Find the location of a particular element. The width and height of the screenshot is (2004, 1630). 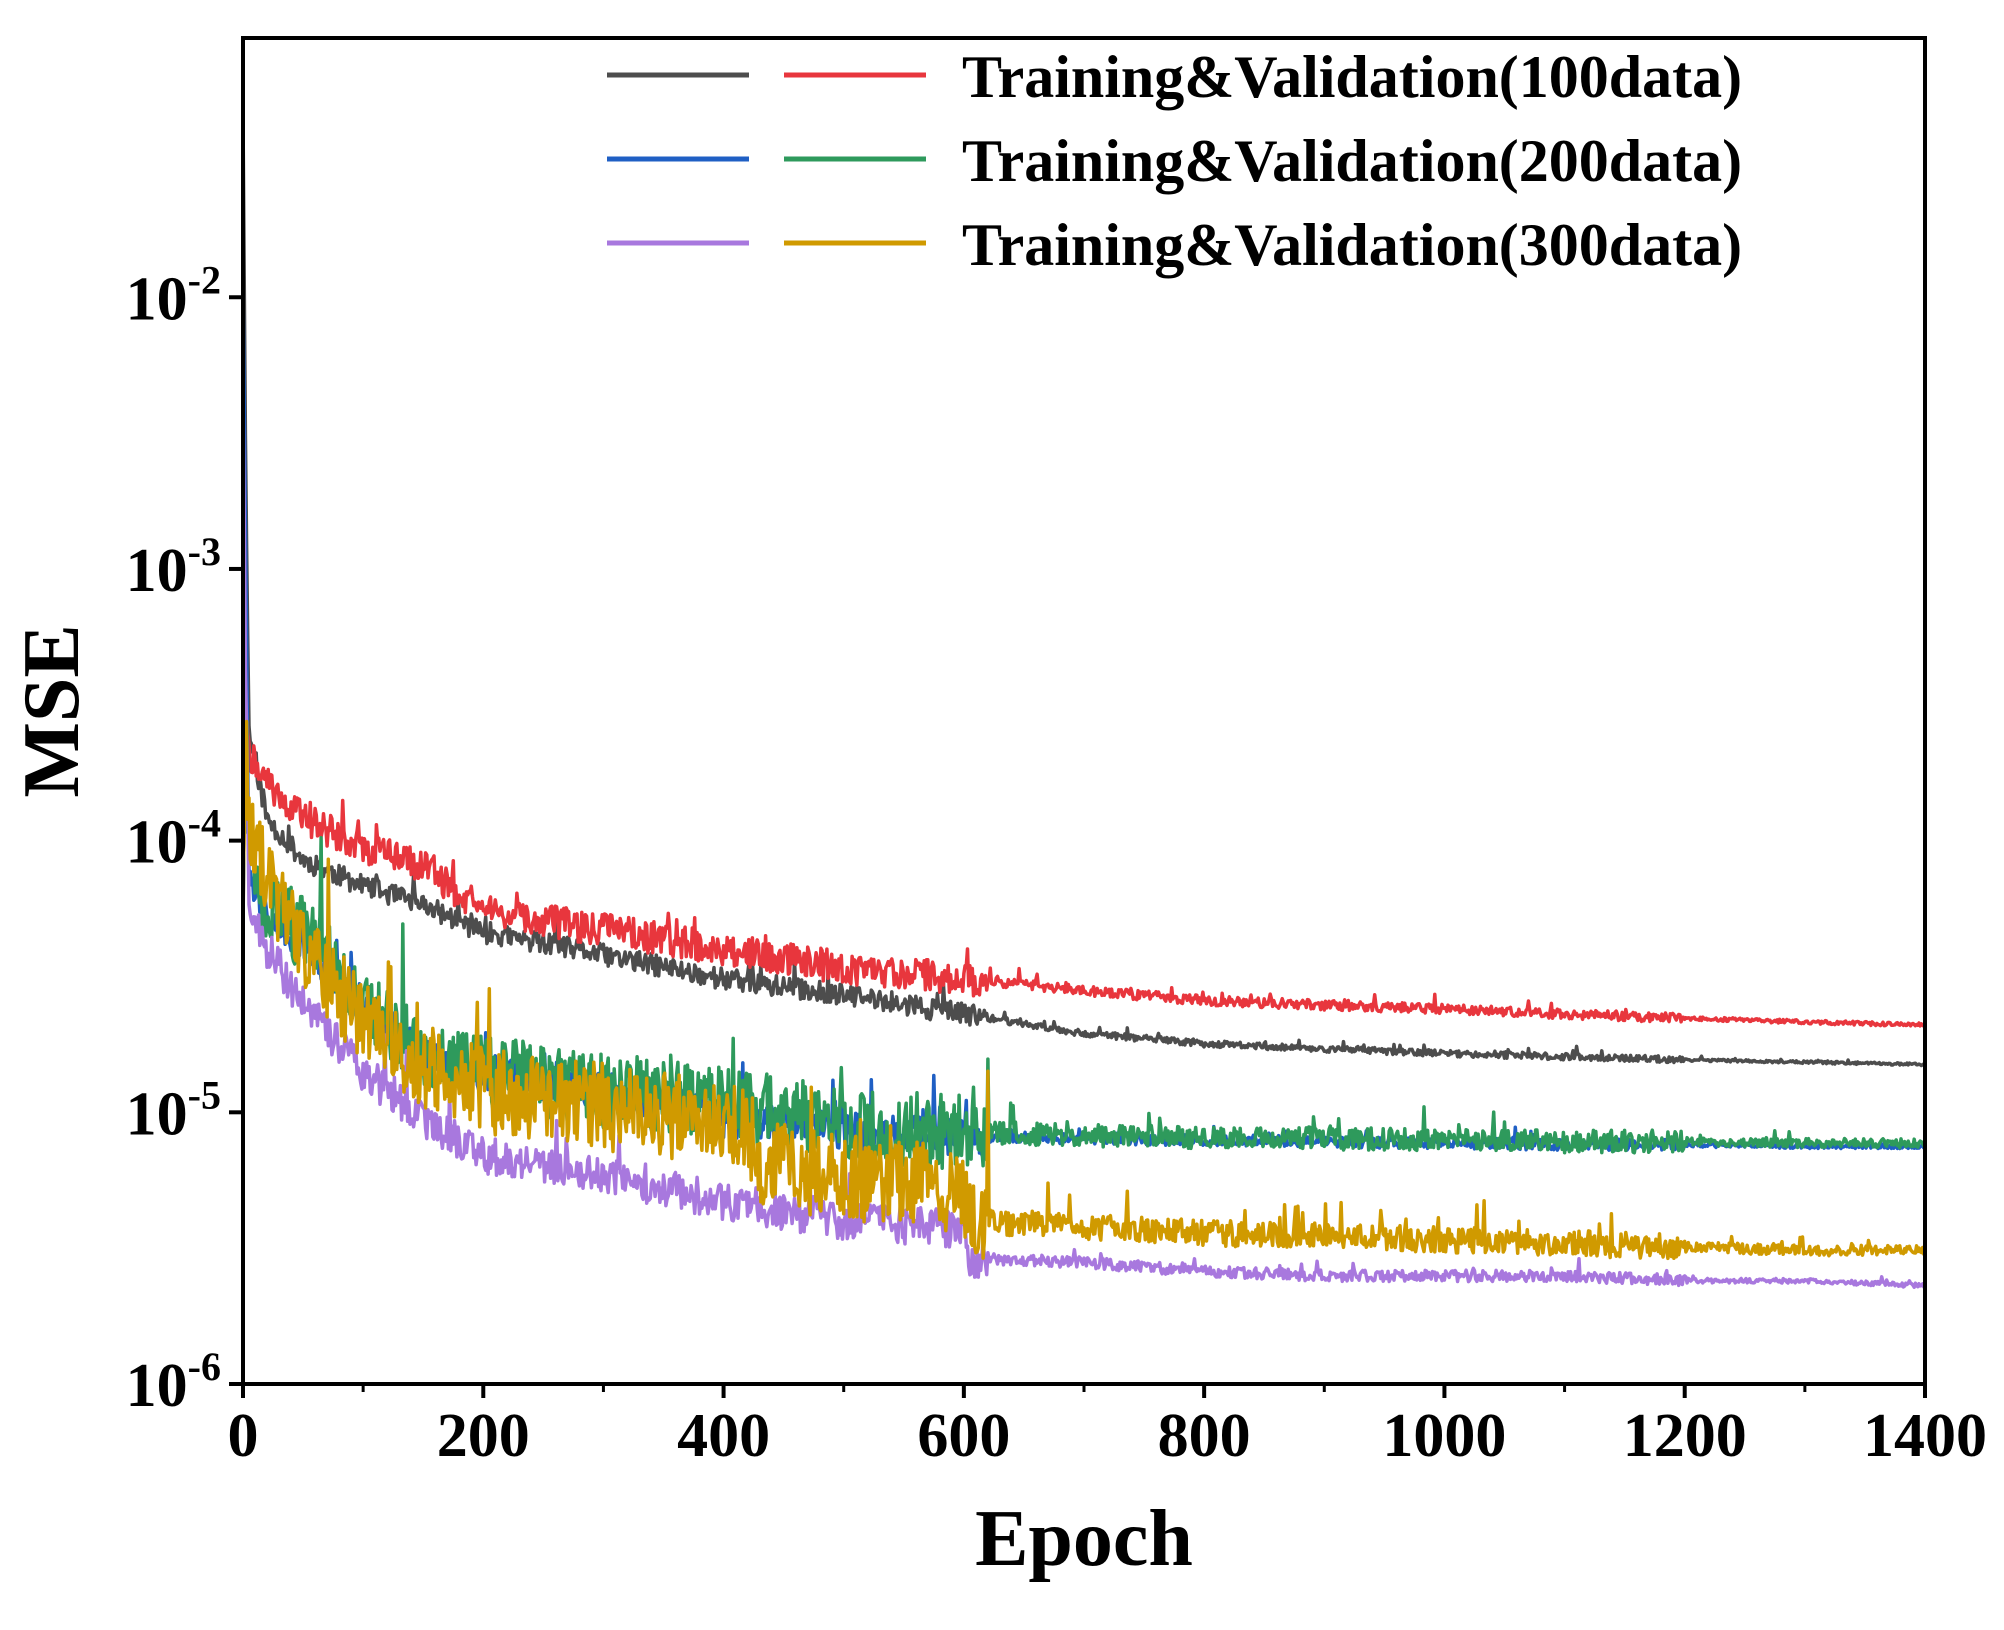

legend-label: Training&Validation(100data) is located at coordinates (1352, 77).